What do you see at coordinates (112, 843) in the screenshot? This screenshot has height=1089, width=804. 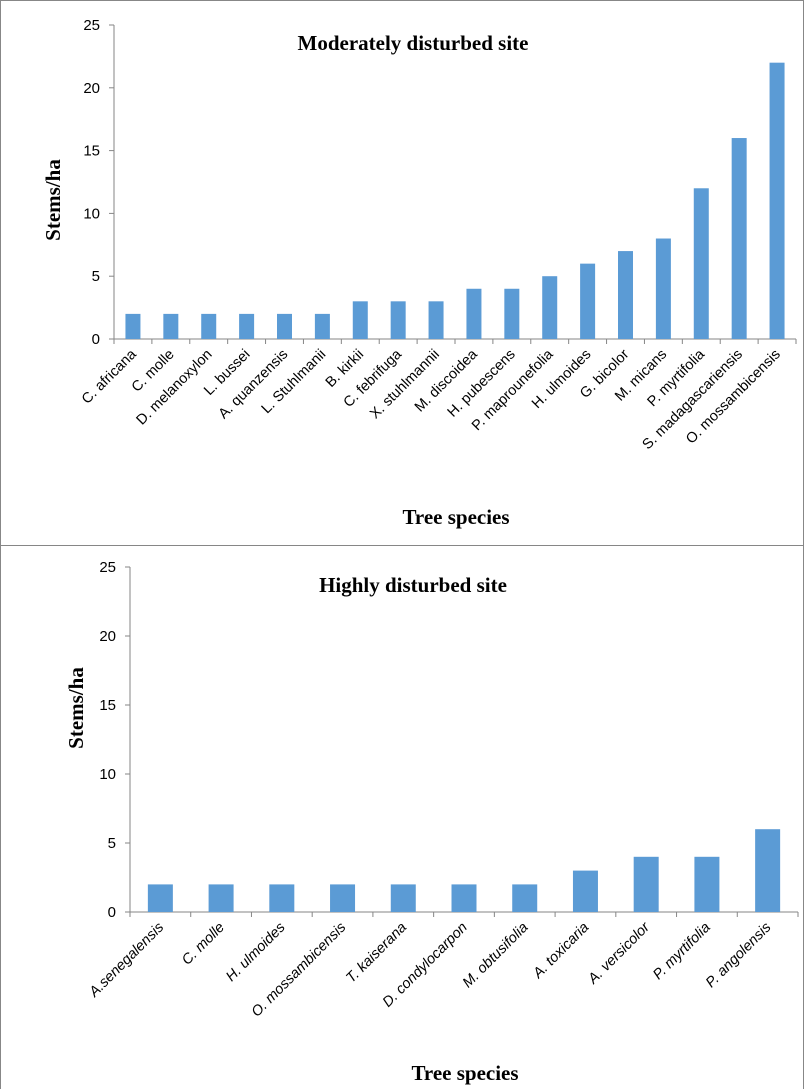 I see `chart-bottom-ytick-label: 5` at bounding box center [112, 843].